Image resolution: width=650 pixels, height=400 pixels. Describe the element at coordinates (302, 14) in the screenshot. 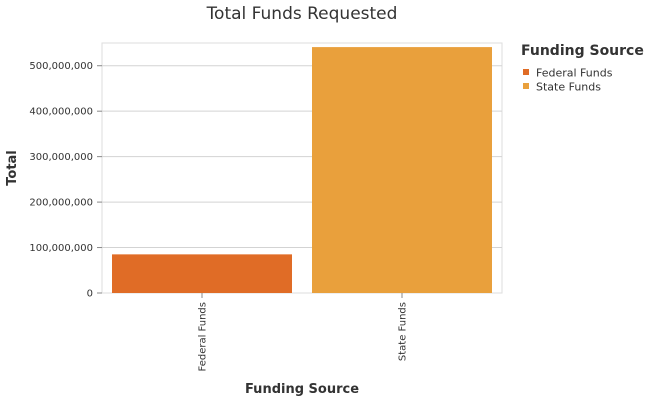

I see `chart-title: Total Funds Requested` at that location.